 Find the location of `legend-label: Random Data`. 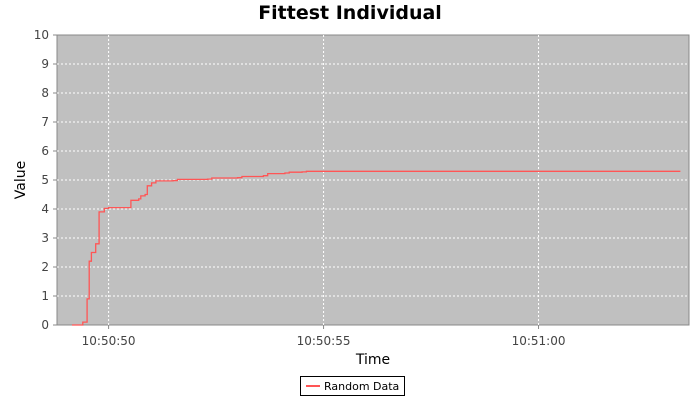

legend-label: Random Data is located at coordinates (362, 386).